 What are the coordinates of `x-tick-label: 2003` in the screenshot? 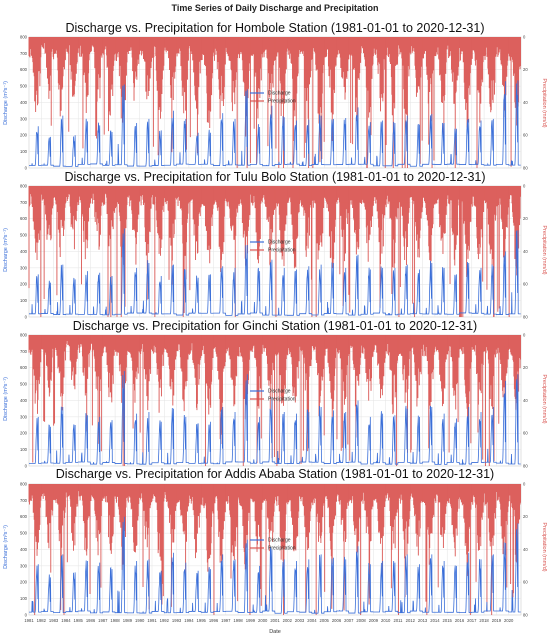 It's located at (300, 620).